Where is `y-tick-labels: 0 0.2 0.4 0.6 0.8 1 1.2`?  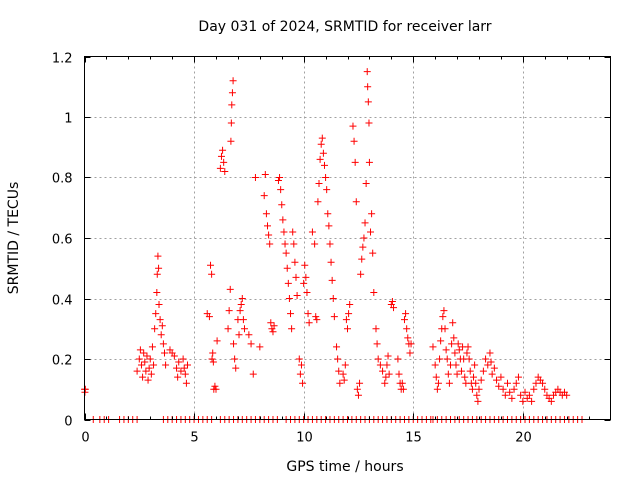 y-tick-labels: 0 0.2 0.4 0.6 0.8 1 1.2 is located at coordinates (62, 241).